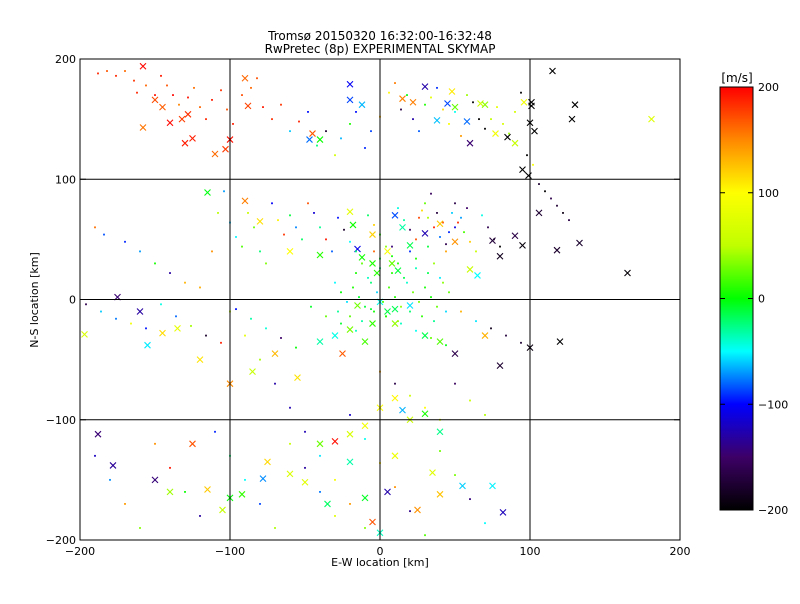 This screenshot has height=604, width=800. I want to click on x-tick-label: 200, so click(680, 551).